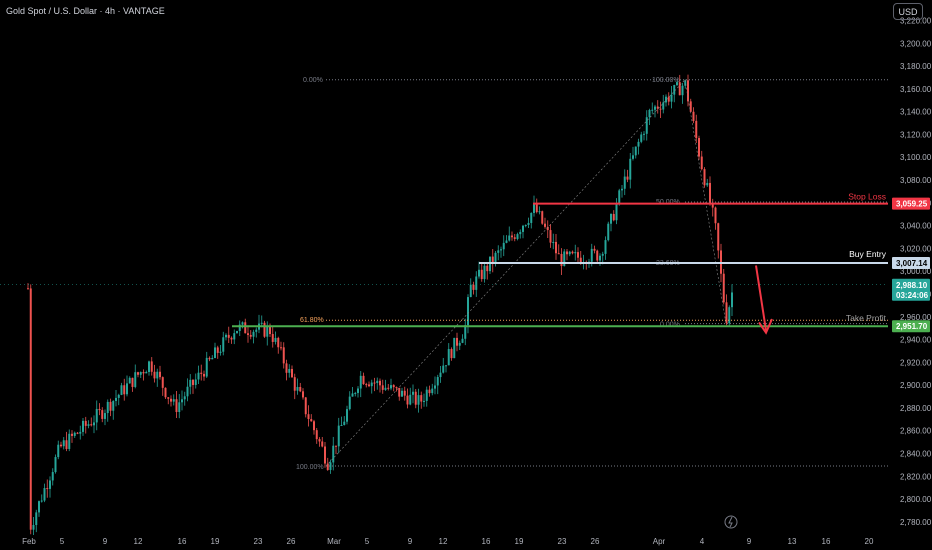  Describe the element at coordinates (519, 541) in the screenshot. I see `x-tick-label: 19` at that location.